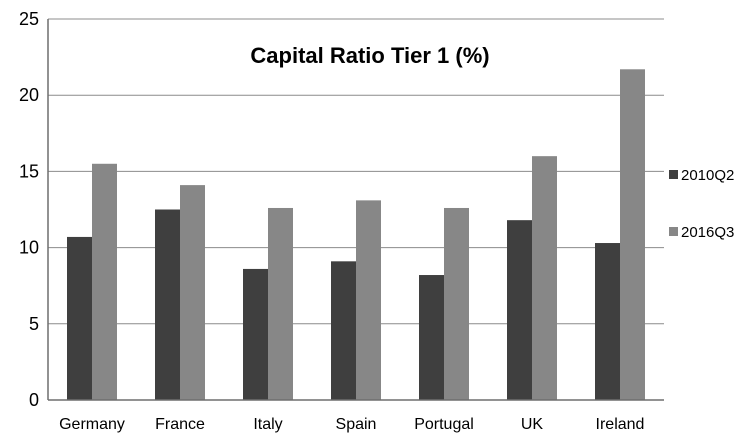  Describe the element at coordinates (255, 334) in the screenshot. I see `bar-2010q2-italy` at that location.